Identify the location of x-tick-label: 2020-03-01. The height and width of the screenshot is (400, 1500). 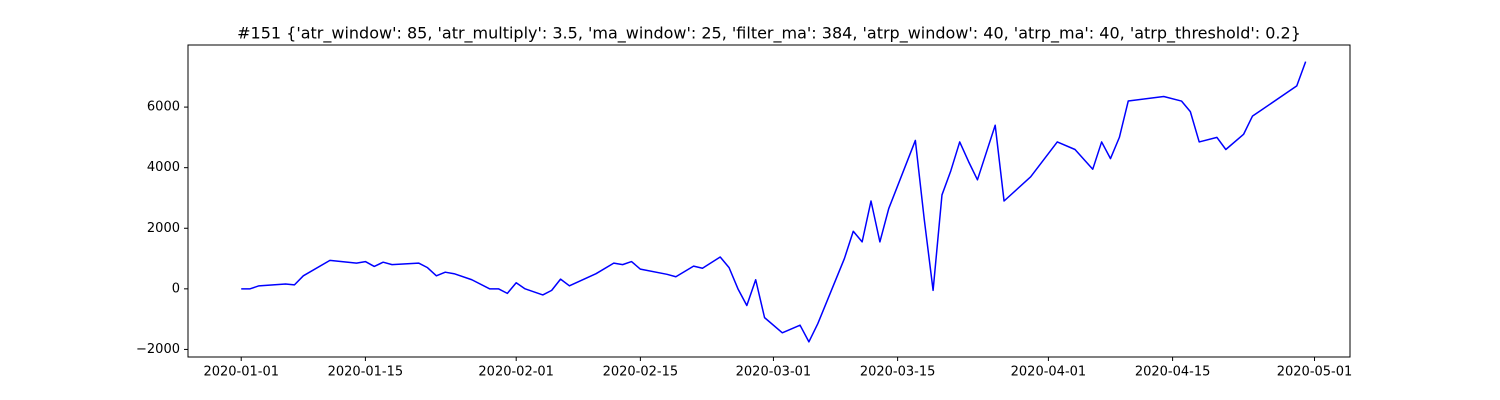
(774, 372).